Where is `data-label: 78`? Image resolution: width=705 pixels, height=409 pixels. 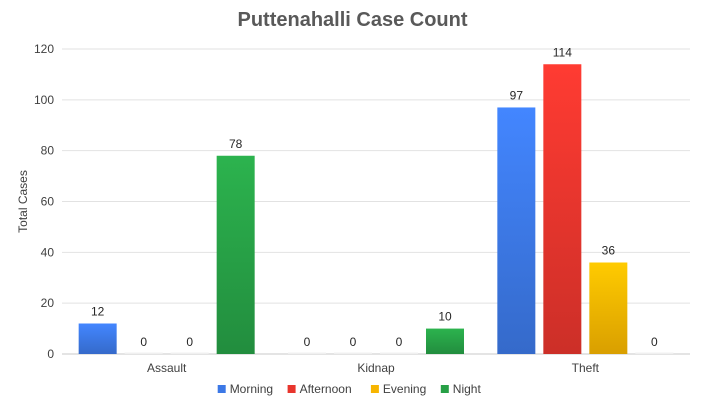 data-label: 78 is located at coordinates (236, 144).